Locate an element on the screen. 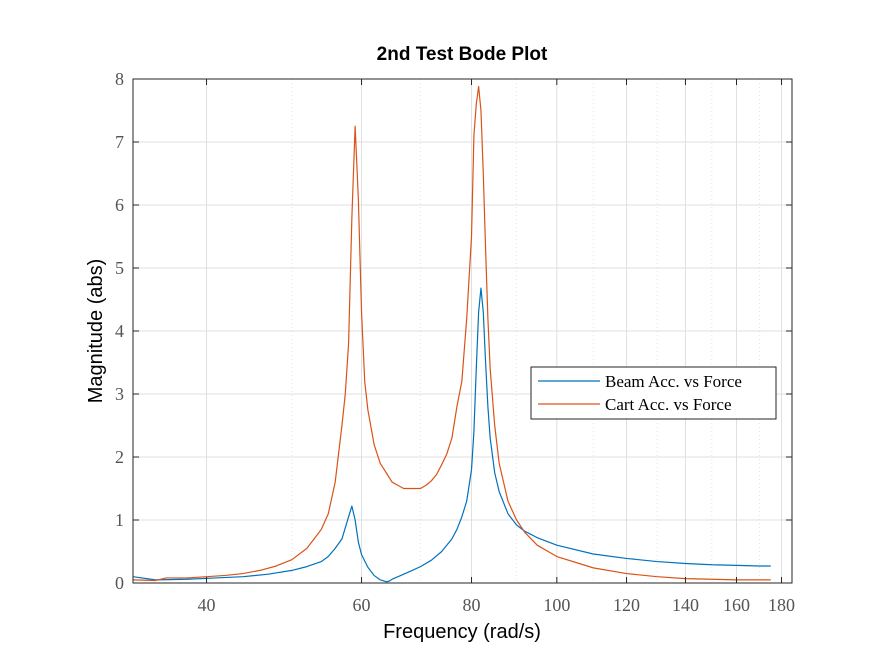 The height and width of the screenshot is (661, 875). legend: Beam Acc. vs Force Cart Acc. vs Force is located at coordinates (653, 393).